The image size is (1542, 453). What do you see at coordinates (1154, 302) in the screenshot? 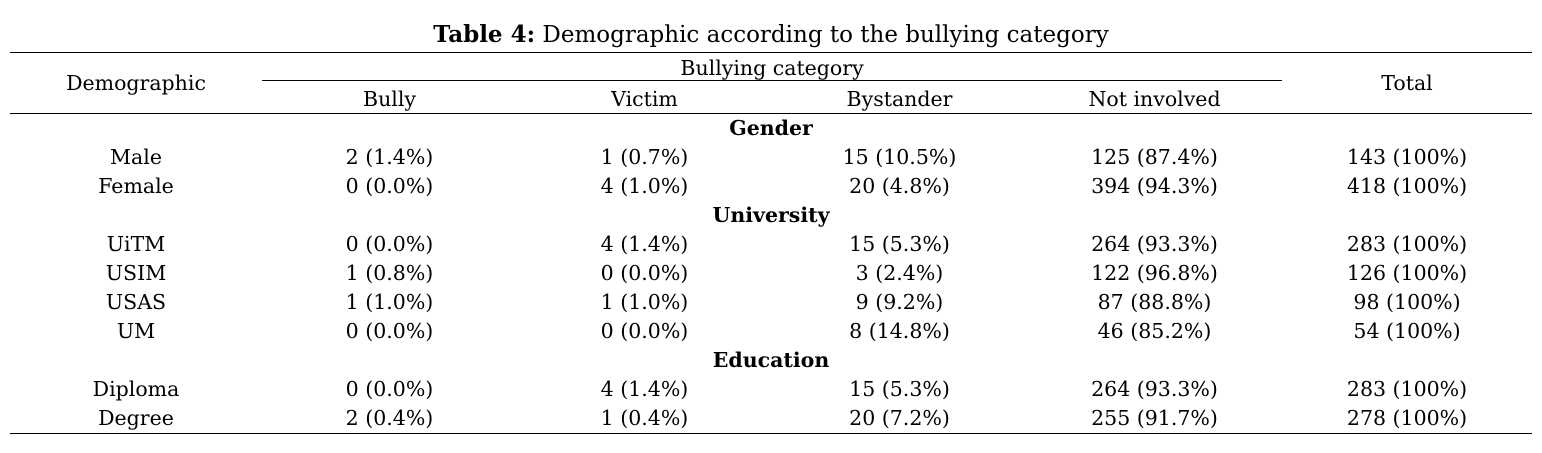
I see `cell-not-involved: 87 (88.8%)` at bounding box center [1154, 302].